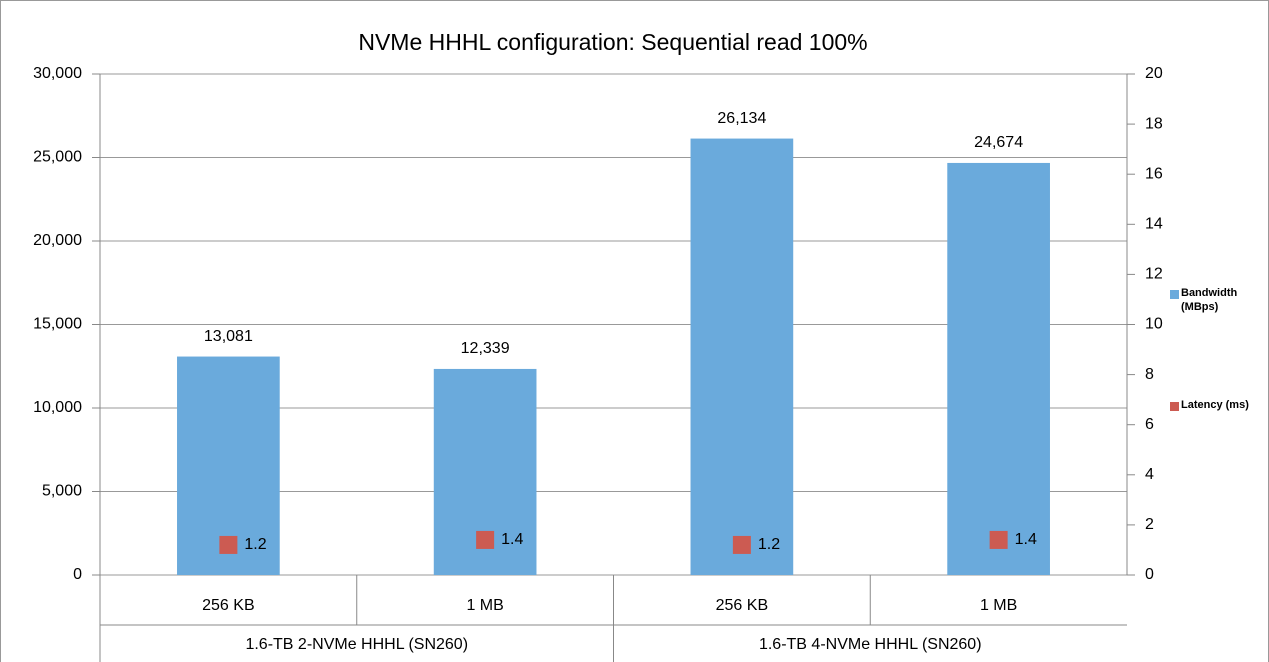 The width and height of the screenshot is (1269, 662). I want to click on y-tick-label: 30,000, so click(57, 73).